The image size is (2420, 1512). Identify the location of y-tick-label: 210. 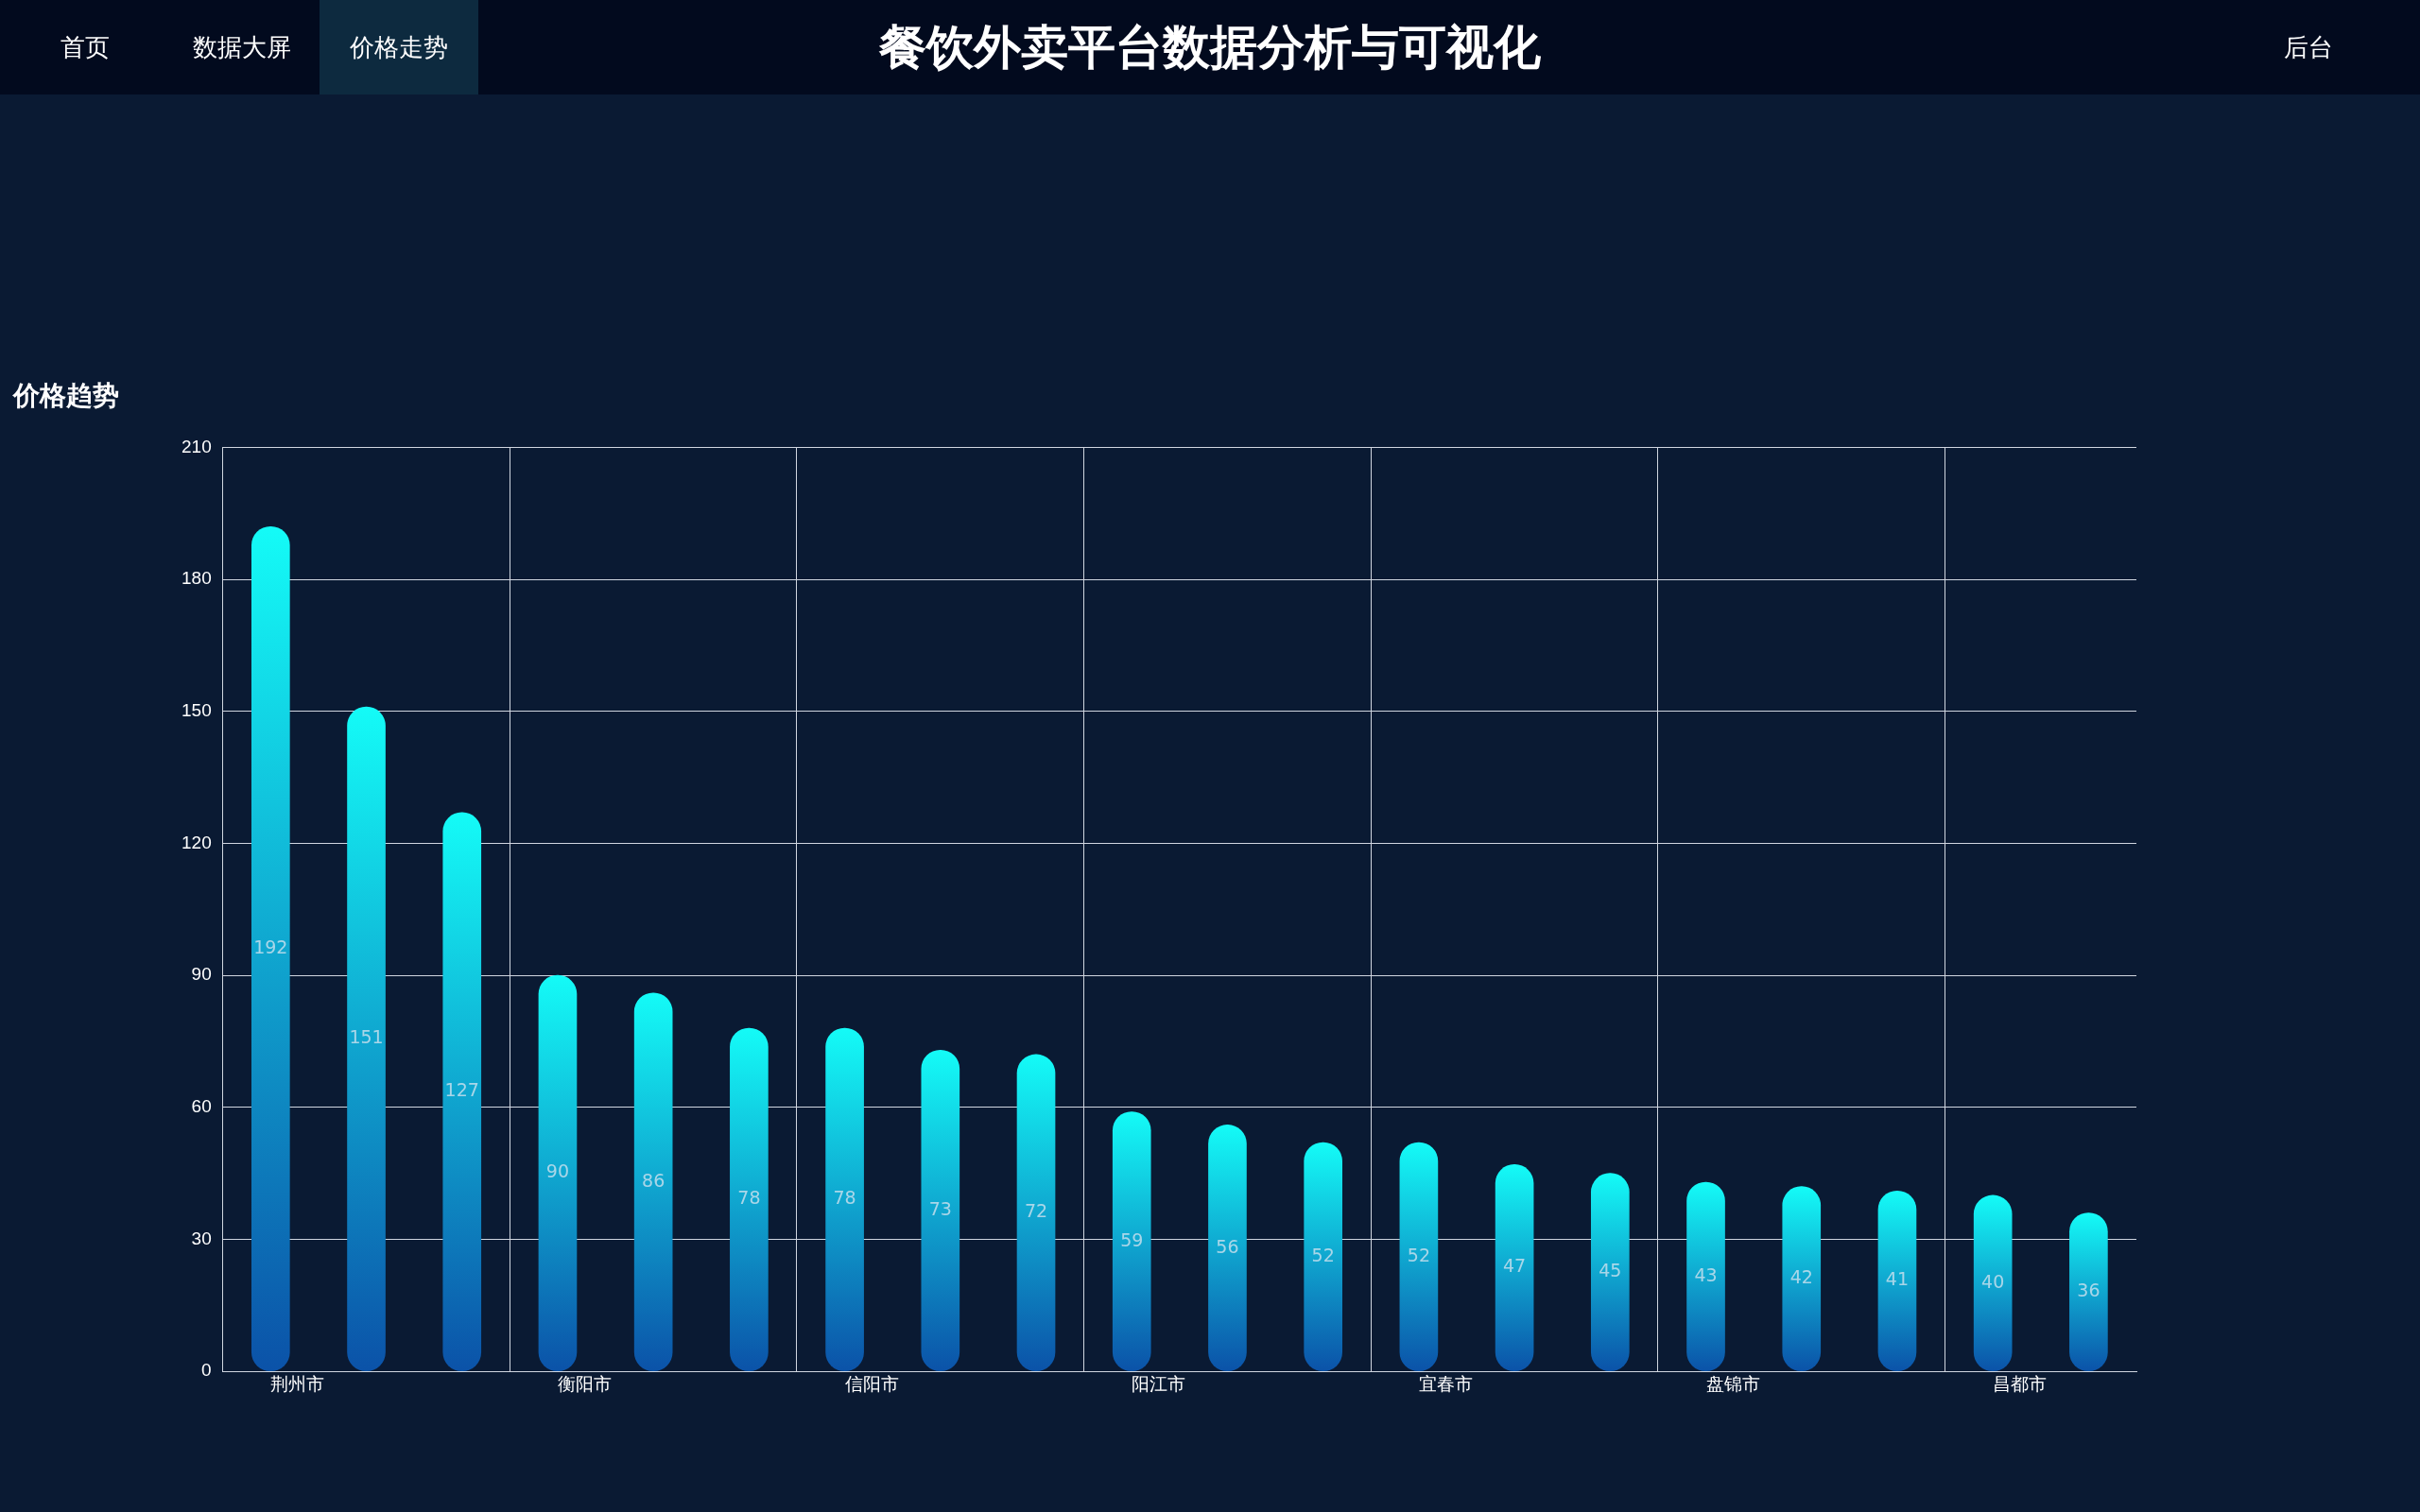
(197, 446).